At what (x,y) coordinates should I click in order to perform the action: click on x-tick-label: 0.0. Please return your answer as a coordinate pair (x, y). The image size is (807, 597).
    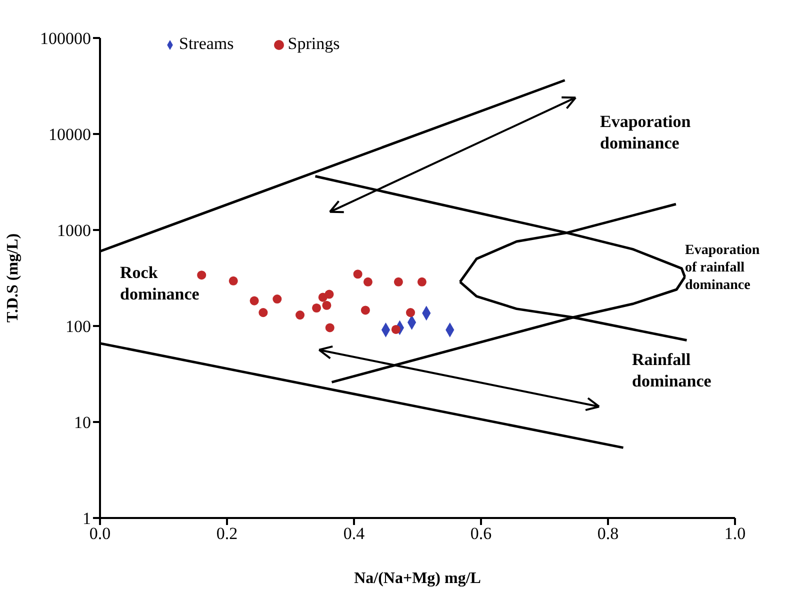
    Looking at the image, I should click on (100, 534).